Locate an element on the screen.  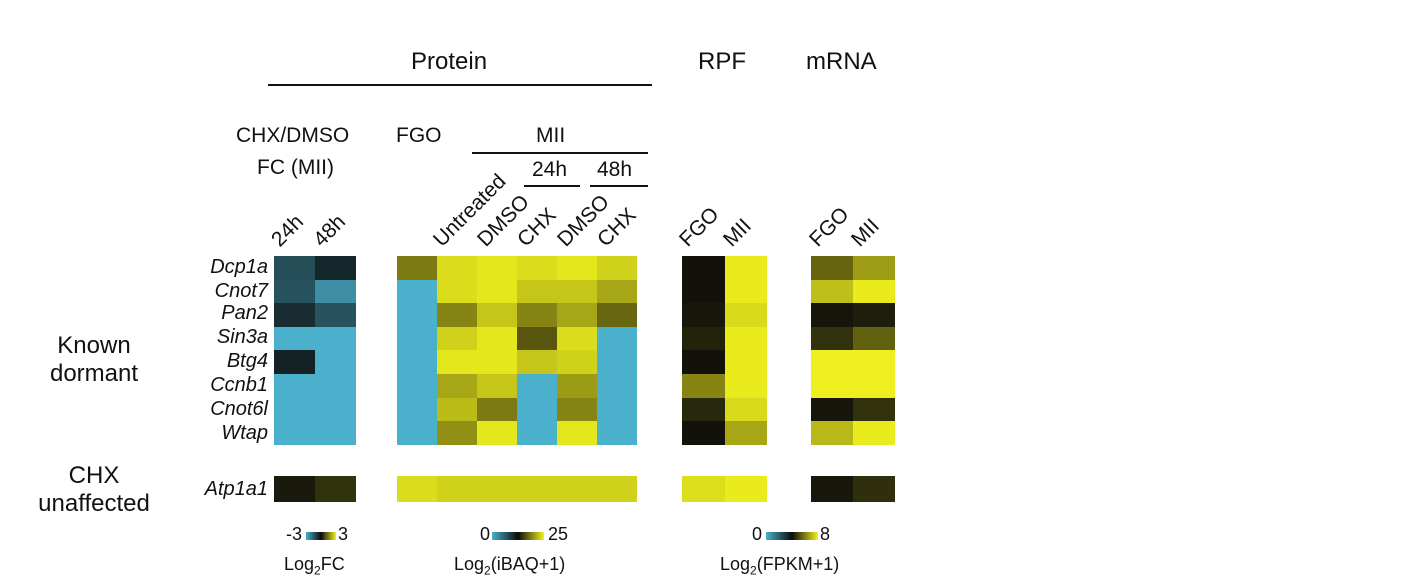
gene-label-dcp1a: Dcp1a is located at coordinates (239, 267).